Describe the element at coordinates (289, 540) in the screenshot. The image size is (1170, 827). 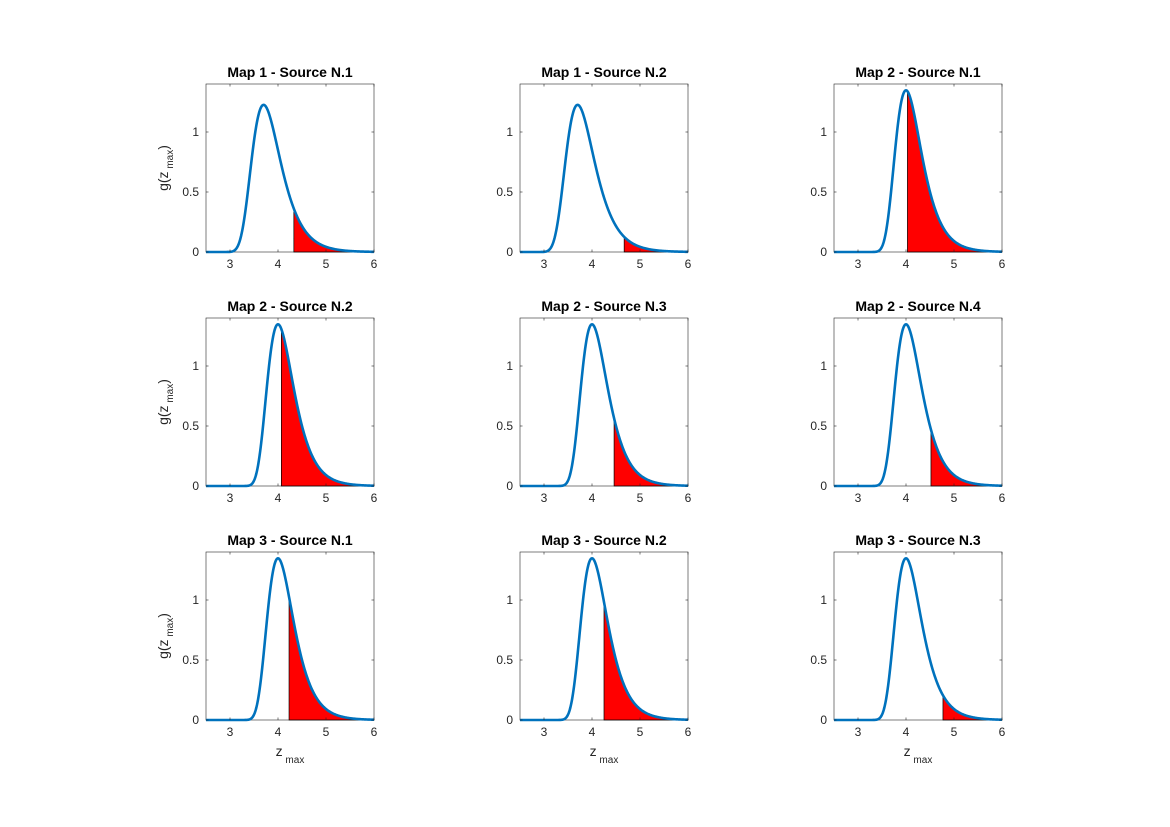
I see `subplot-title: Map 3 - Source N.1` at that location.